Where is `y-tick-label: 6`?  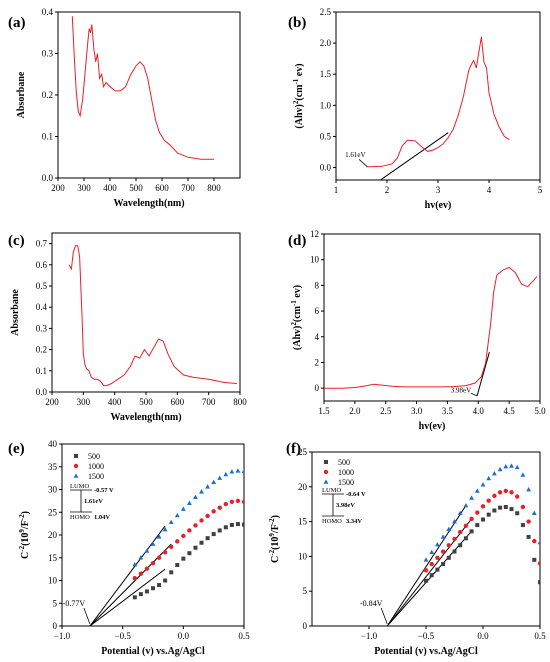
y-tick-label: 6 is located at coordinates (317, 311).